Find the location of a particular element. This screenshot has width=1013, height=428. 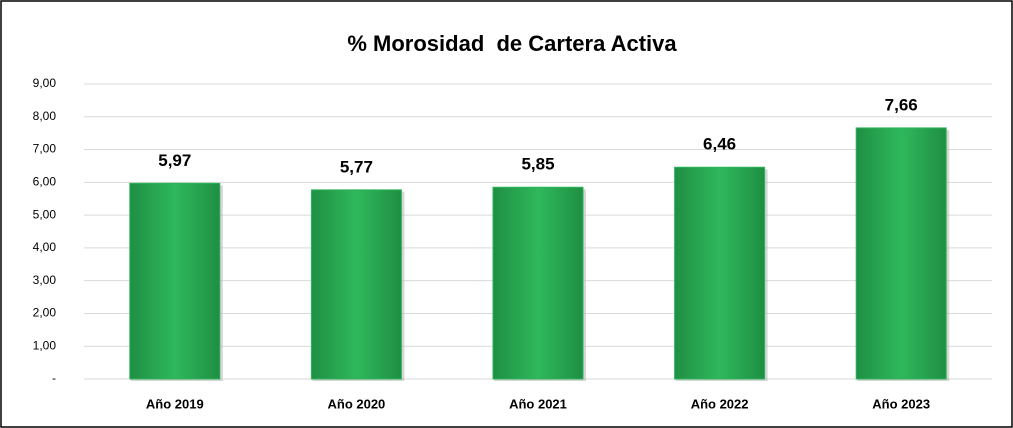

value-label: 5,85 is located at coordinates (537, 164).